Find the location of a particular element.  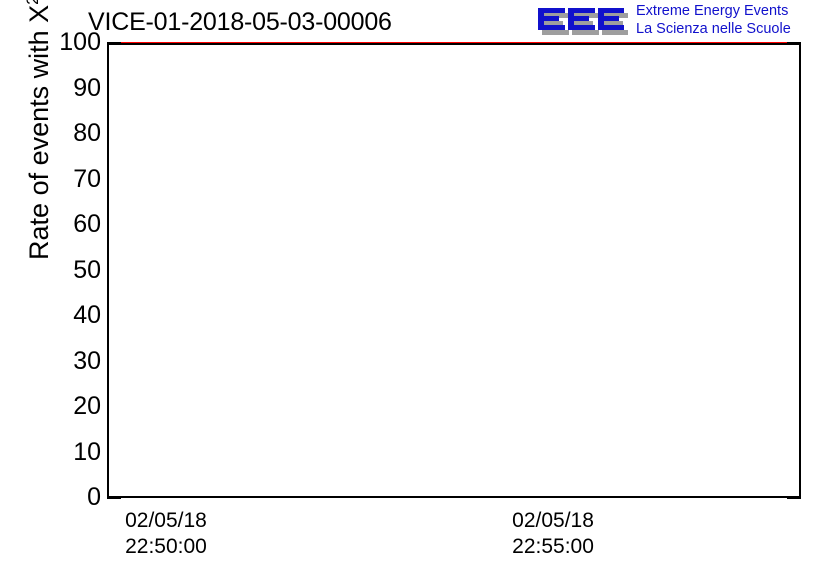

x-axis-tick-label-time: 22:55:00 is located at coordinates (553, 546).